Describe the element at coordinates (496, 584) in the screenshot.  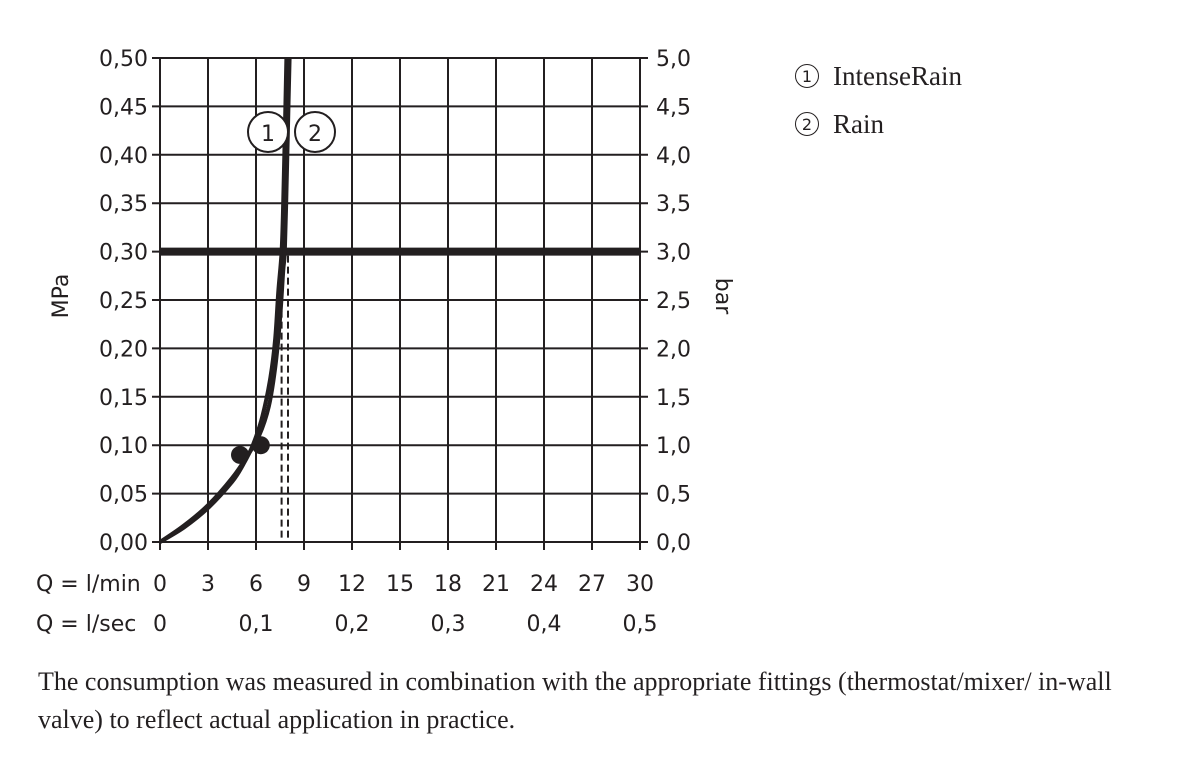
I see `x-primary-tick-label: 21` at that location.